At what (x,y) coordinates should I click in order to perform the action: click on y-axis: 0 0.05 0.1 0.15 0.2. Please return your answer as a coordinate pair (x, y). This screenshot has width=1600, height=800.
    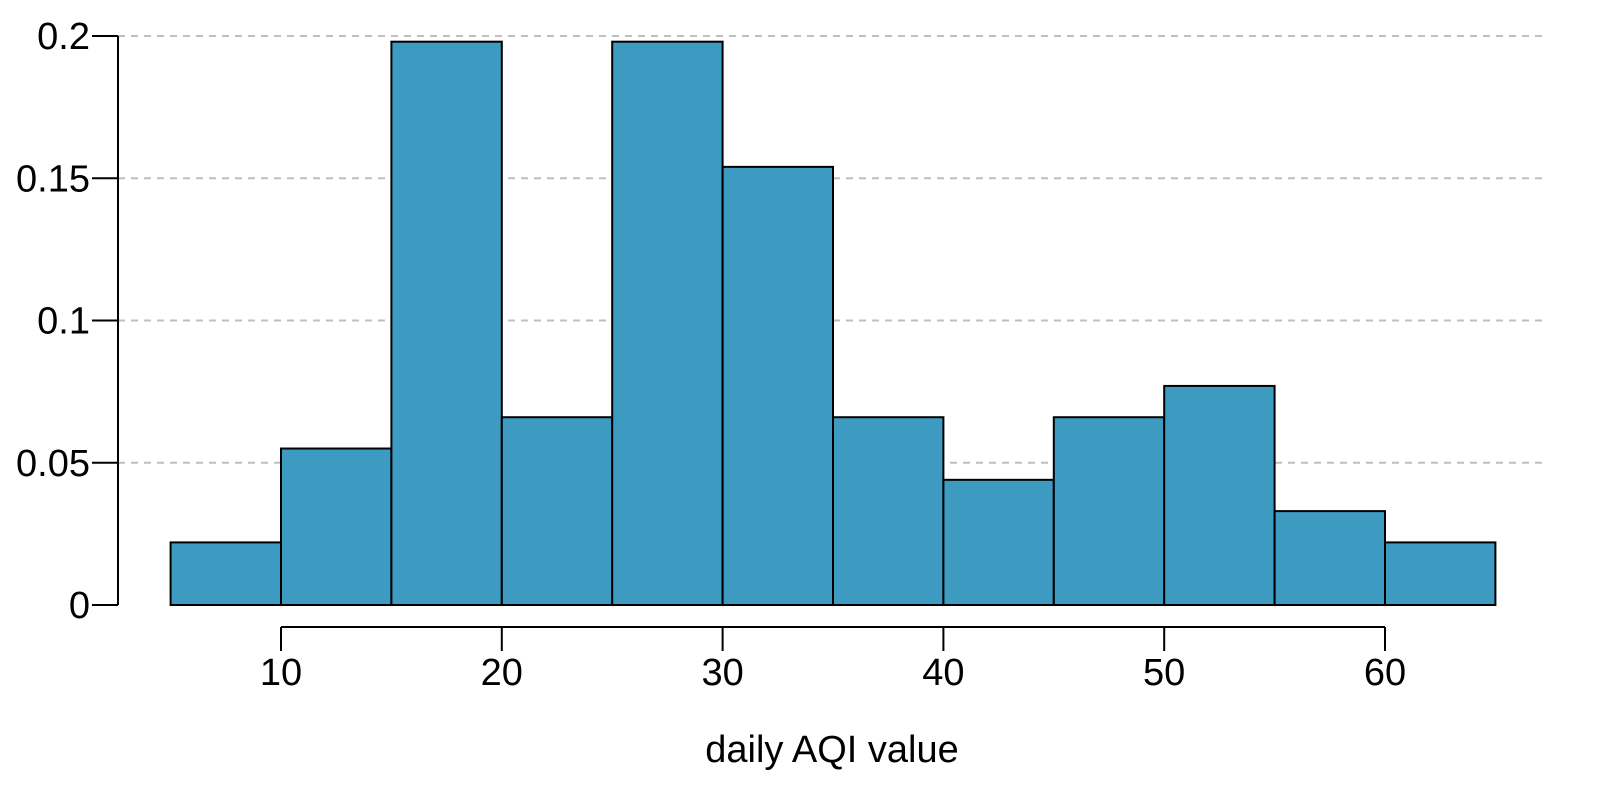
    Looking at the image, I should click on (67, 321).